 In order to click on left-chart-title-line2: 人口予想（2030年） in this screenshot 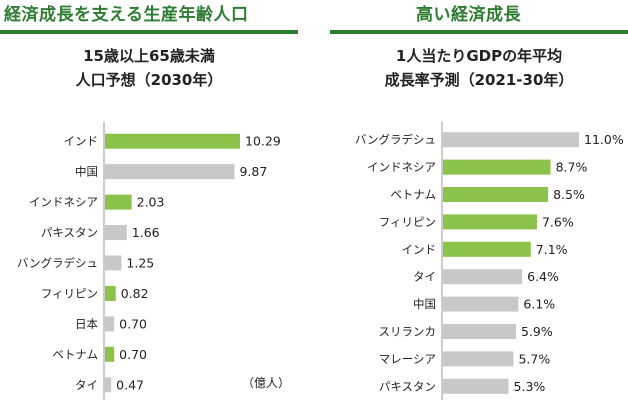, I will do `click(149, 80)`.